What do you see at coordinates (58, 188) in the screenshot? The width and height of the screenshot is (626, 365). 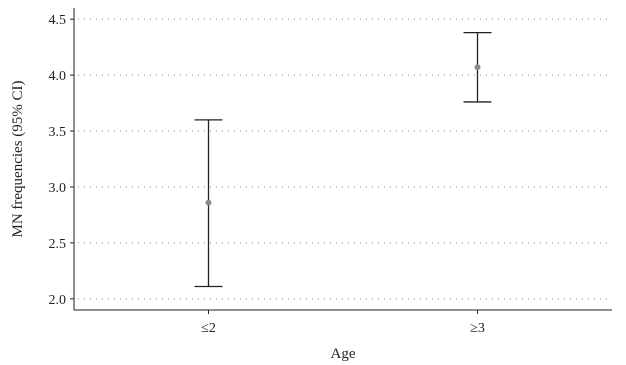 I see `y-tick-label: 3.0` at bounding box center [58, 188].